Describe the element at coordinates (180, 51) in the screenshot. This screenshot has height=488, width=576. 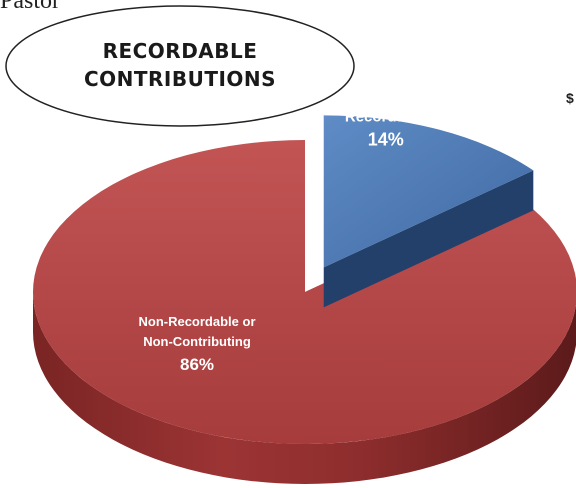
I see `chart-title-line-1: RECORDABLE` at that location.